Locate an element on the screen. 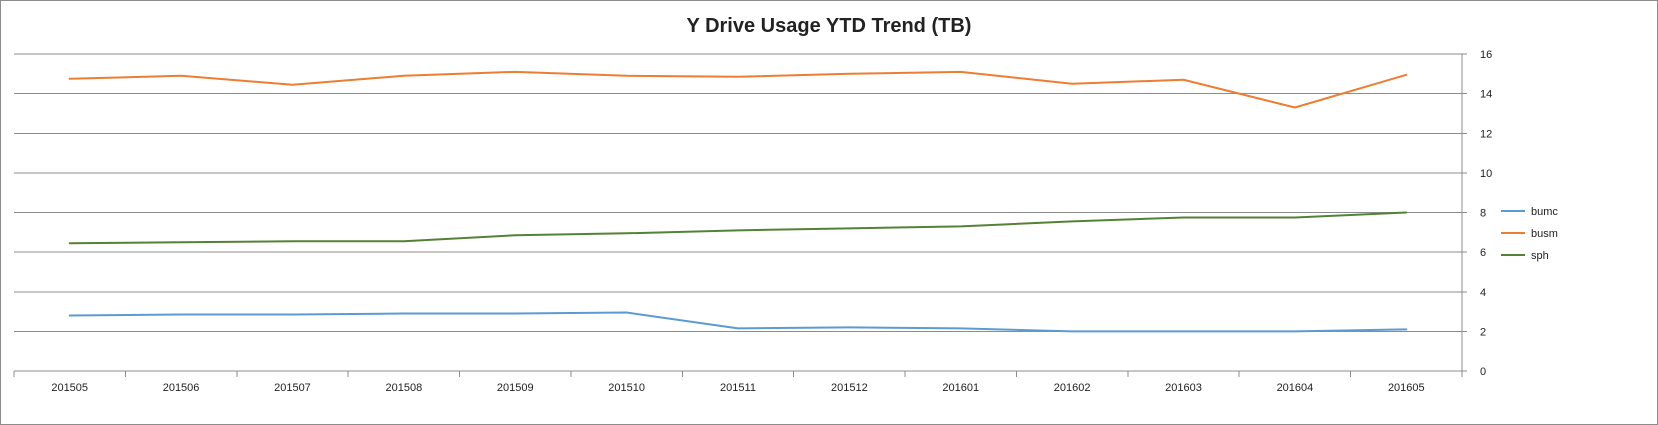 The width and height of the screenshot is (1658, 425). x-tick-label: 201508 is located at coordinates (403, 388).